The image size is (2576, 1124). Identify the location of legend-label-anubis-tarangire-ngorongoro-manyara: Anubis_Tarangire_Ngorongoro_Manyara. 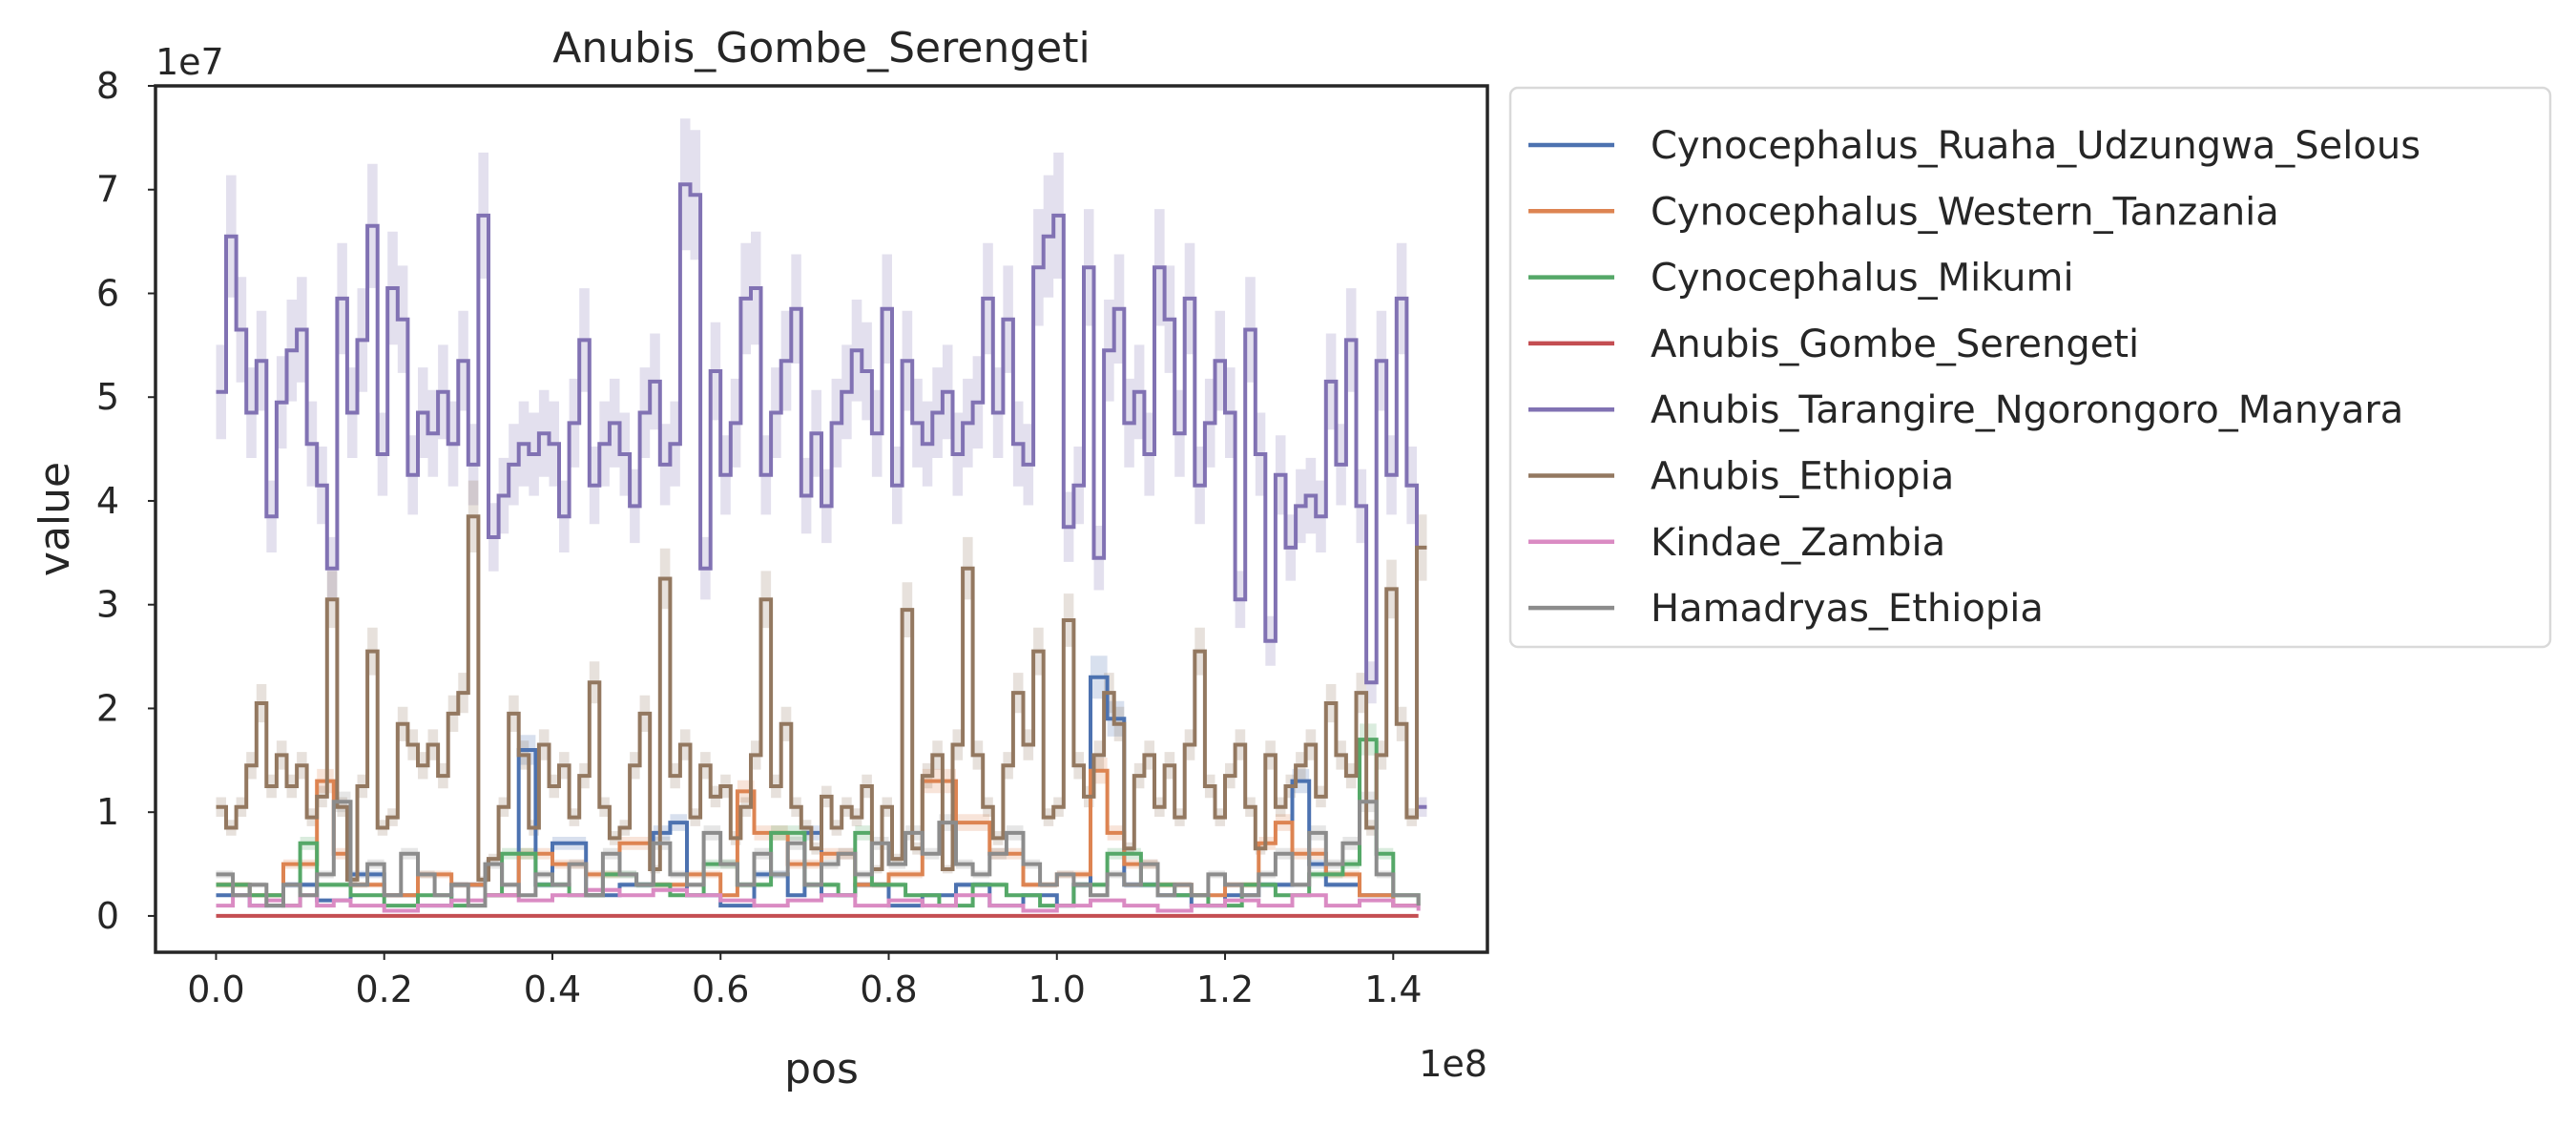
(2027, 410).